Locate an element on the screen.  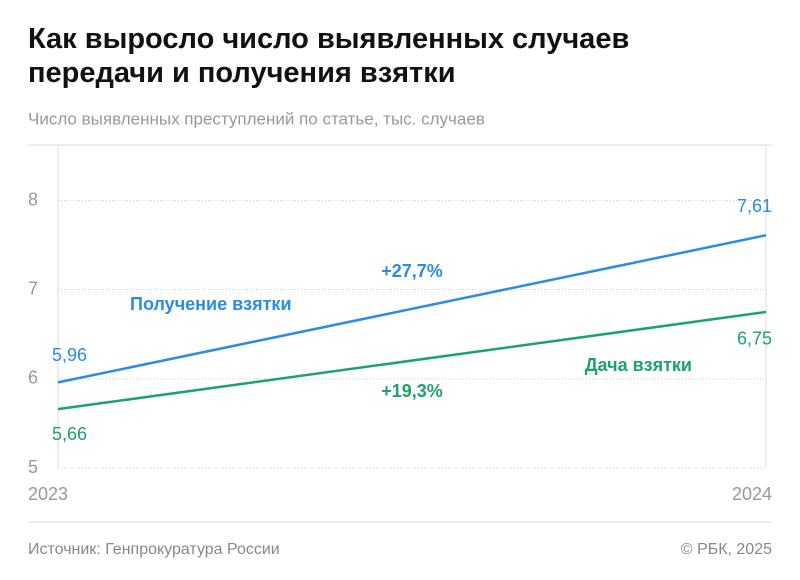
x-tick-label: 2023 is located at coordinates (48, 494).